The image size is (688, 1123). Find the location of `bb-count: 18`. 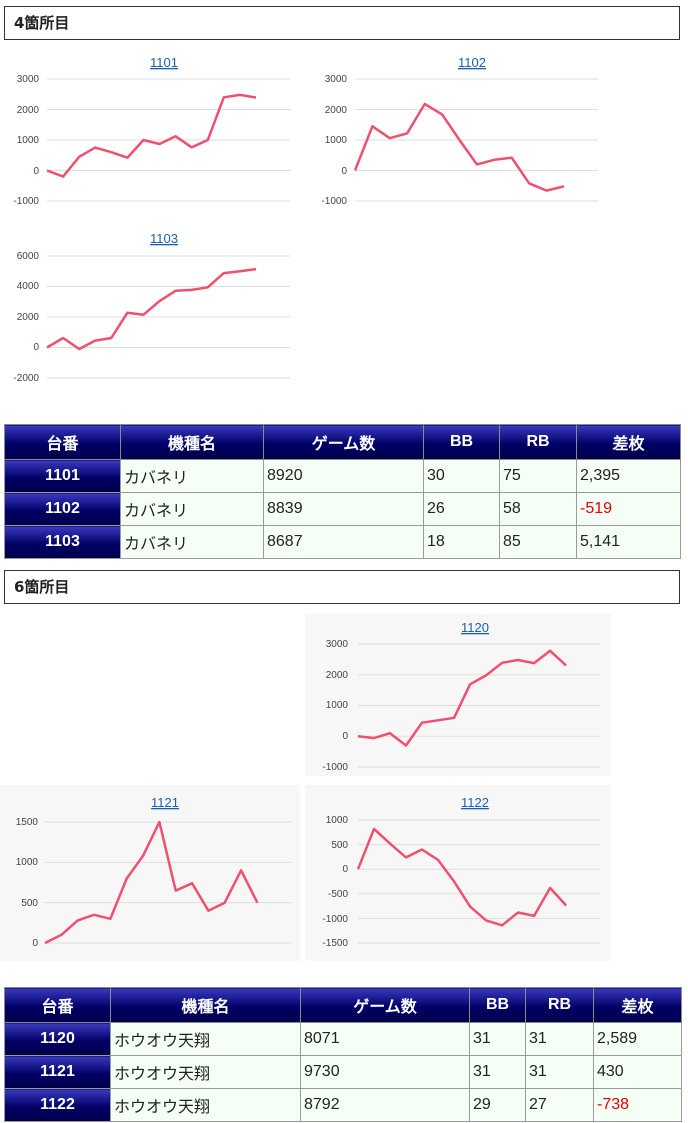

bb-count: 18 is located at coordinates (461, 542).